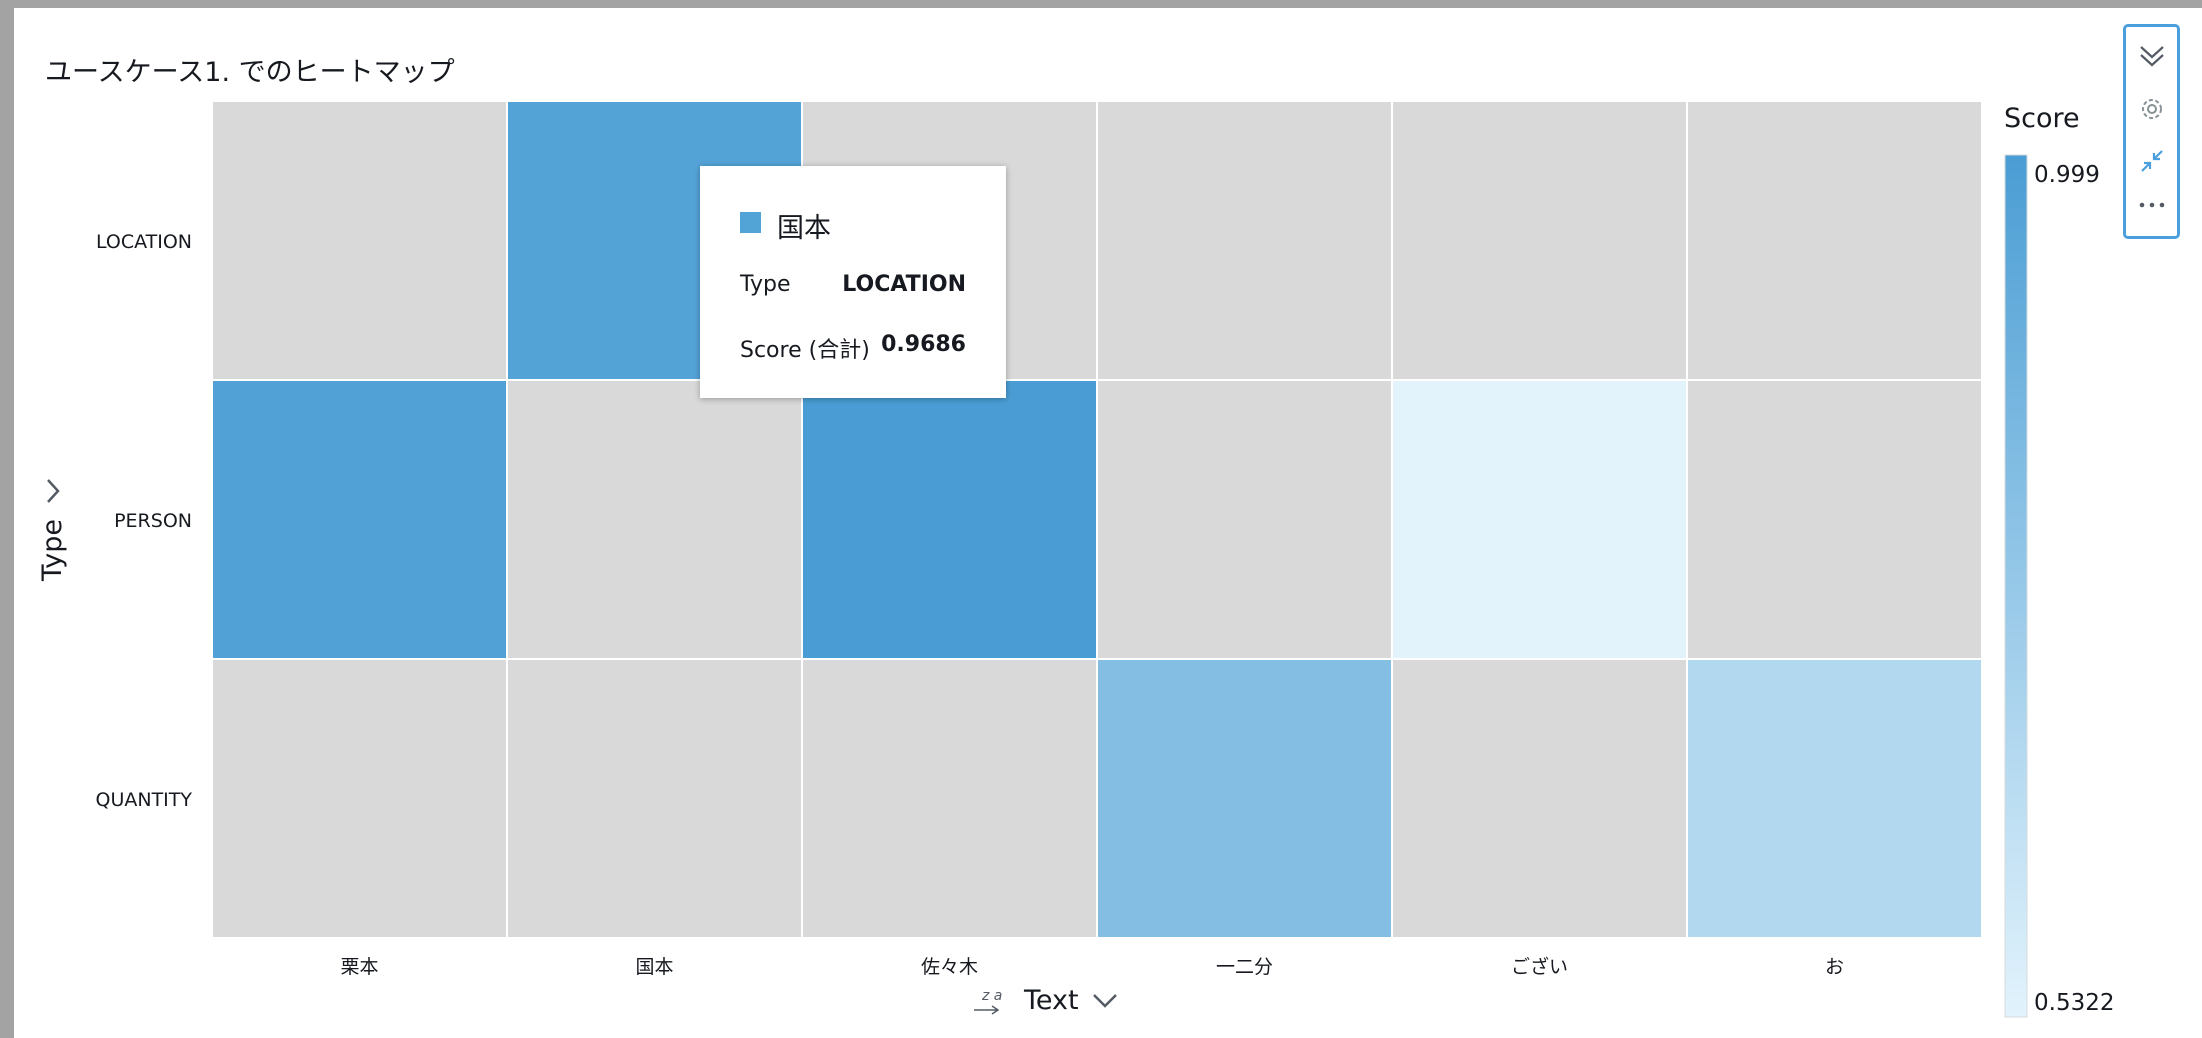  What do you see at coordinates (804, 228) in the screenshot?
I see `tooltip-series-name: 国本` at bounding box center [804, 228].